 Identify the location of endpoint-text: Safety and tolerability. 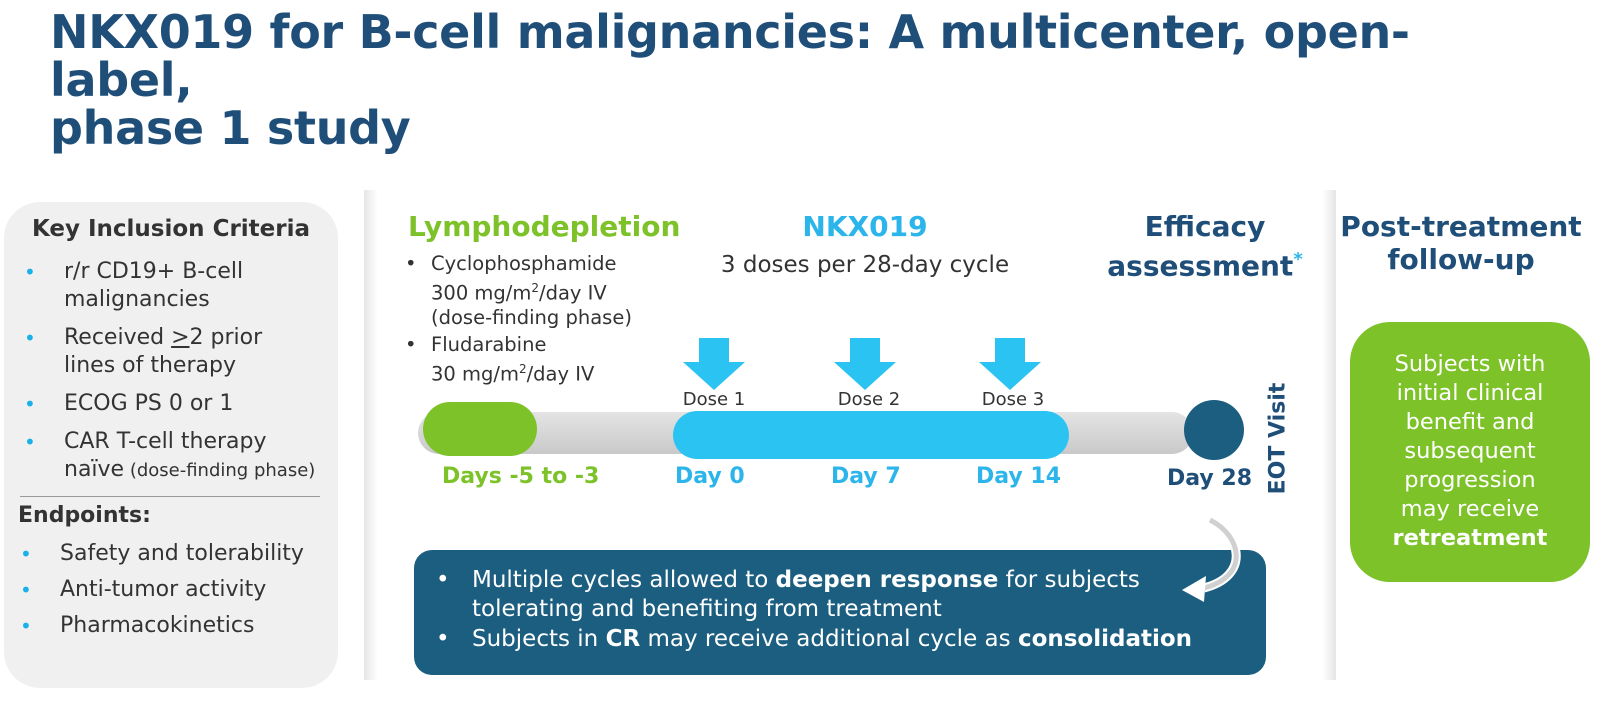
(182, 553).